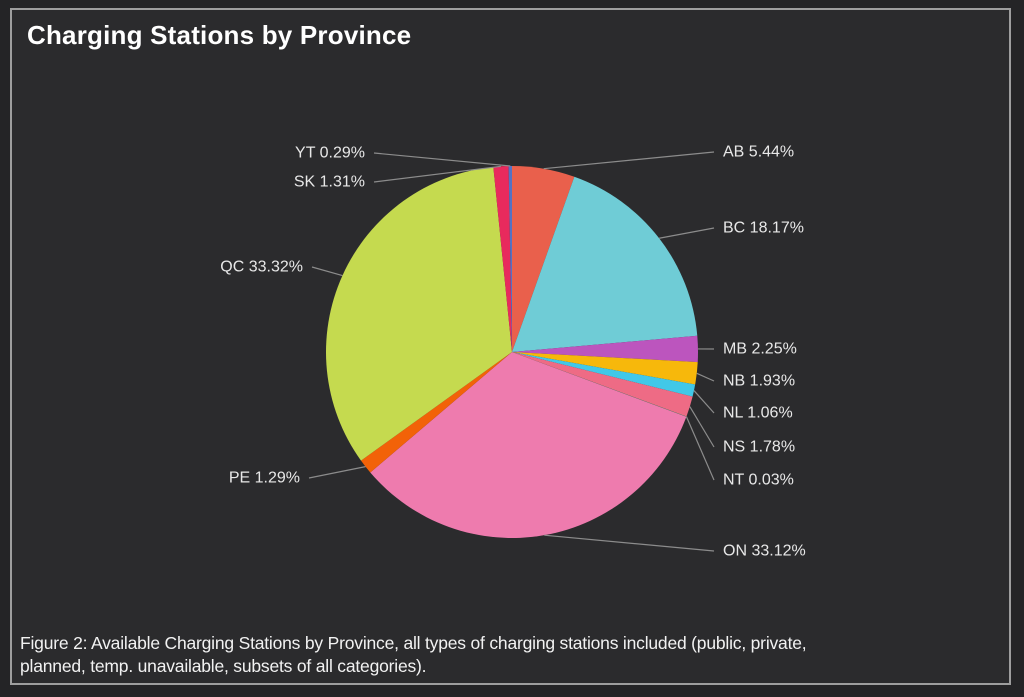  I want to click on leader-line-pe, so click(337, 472).